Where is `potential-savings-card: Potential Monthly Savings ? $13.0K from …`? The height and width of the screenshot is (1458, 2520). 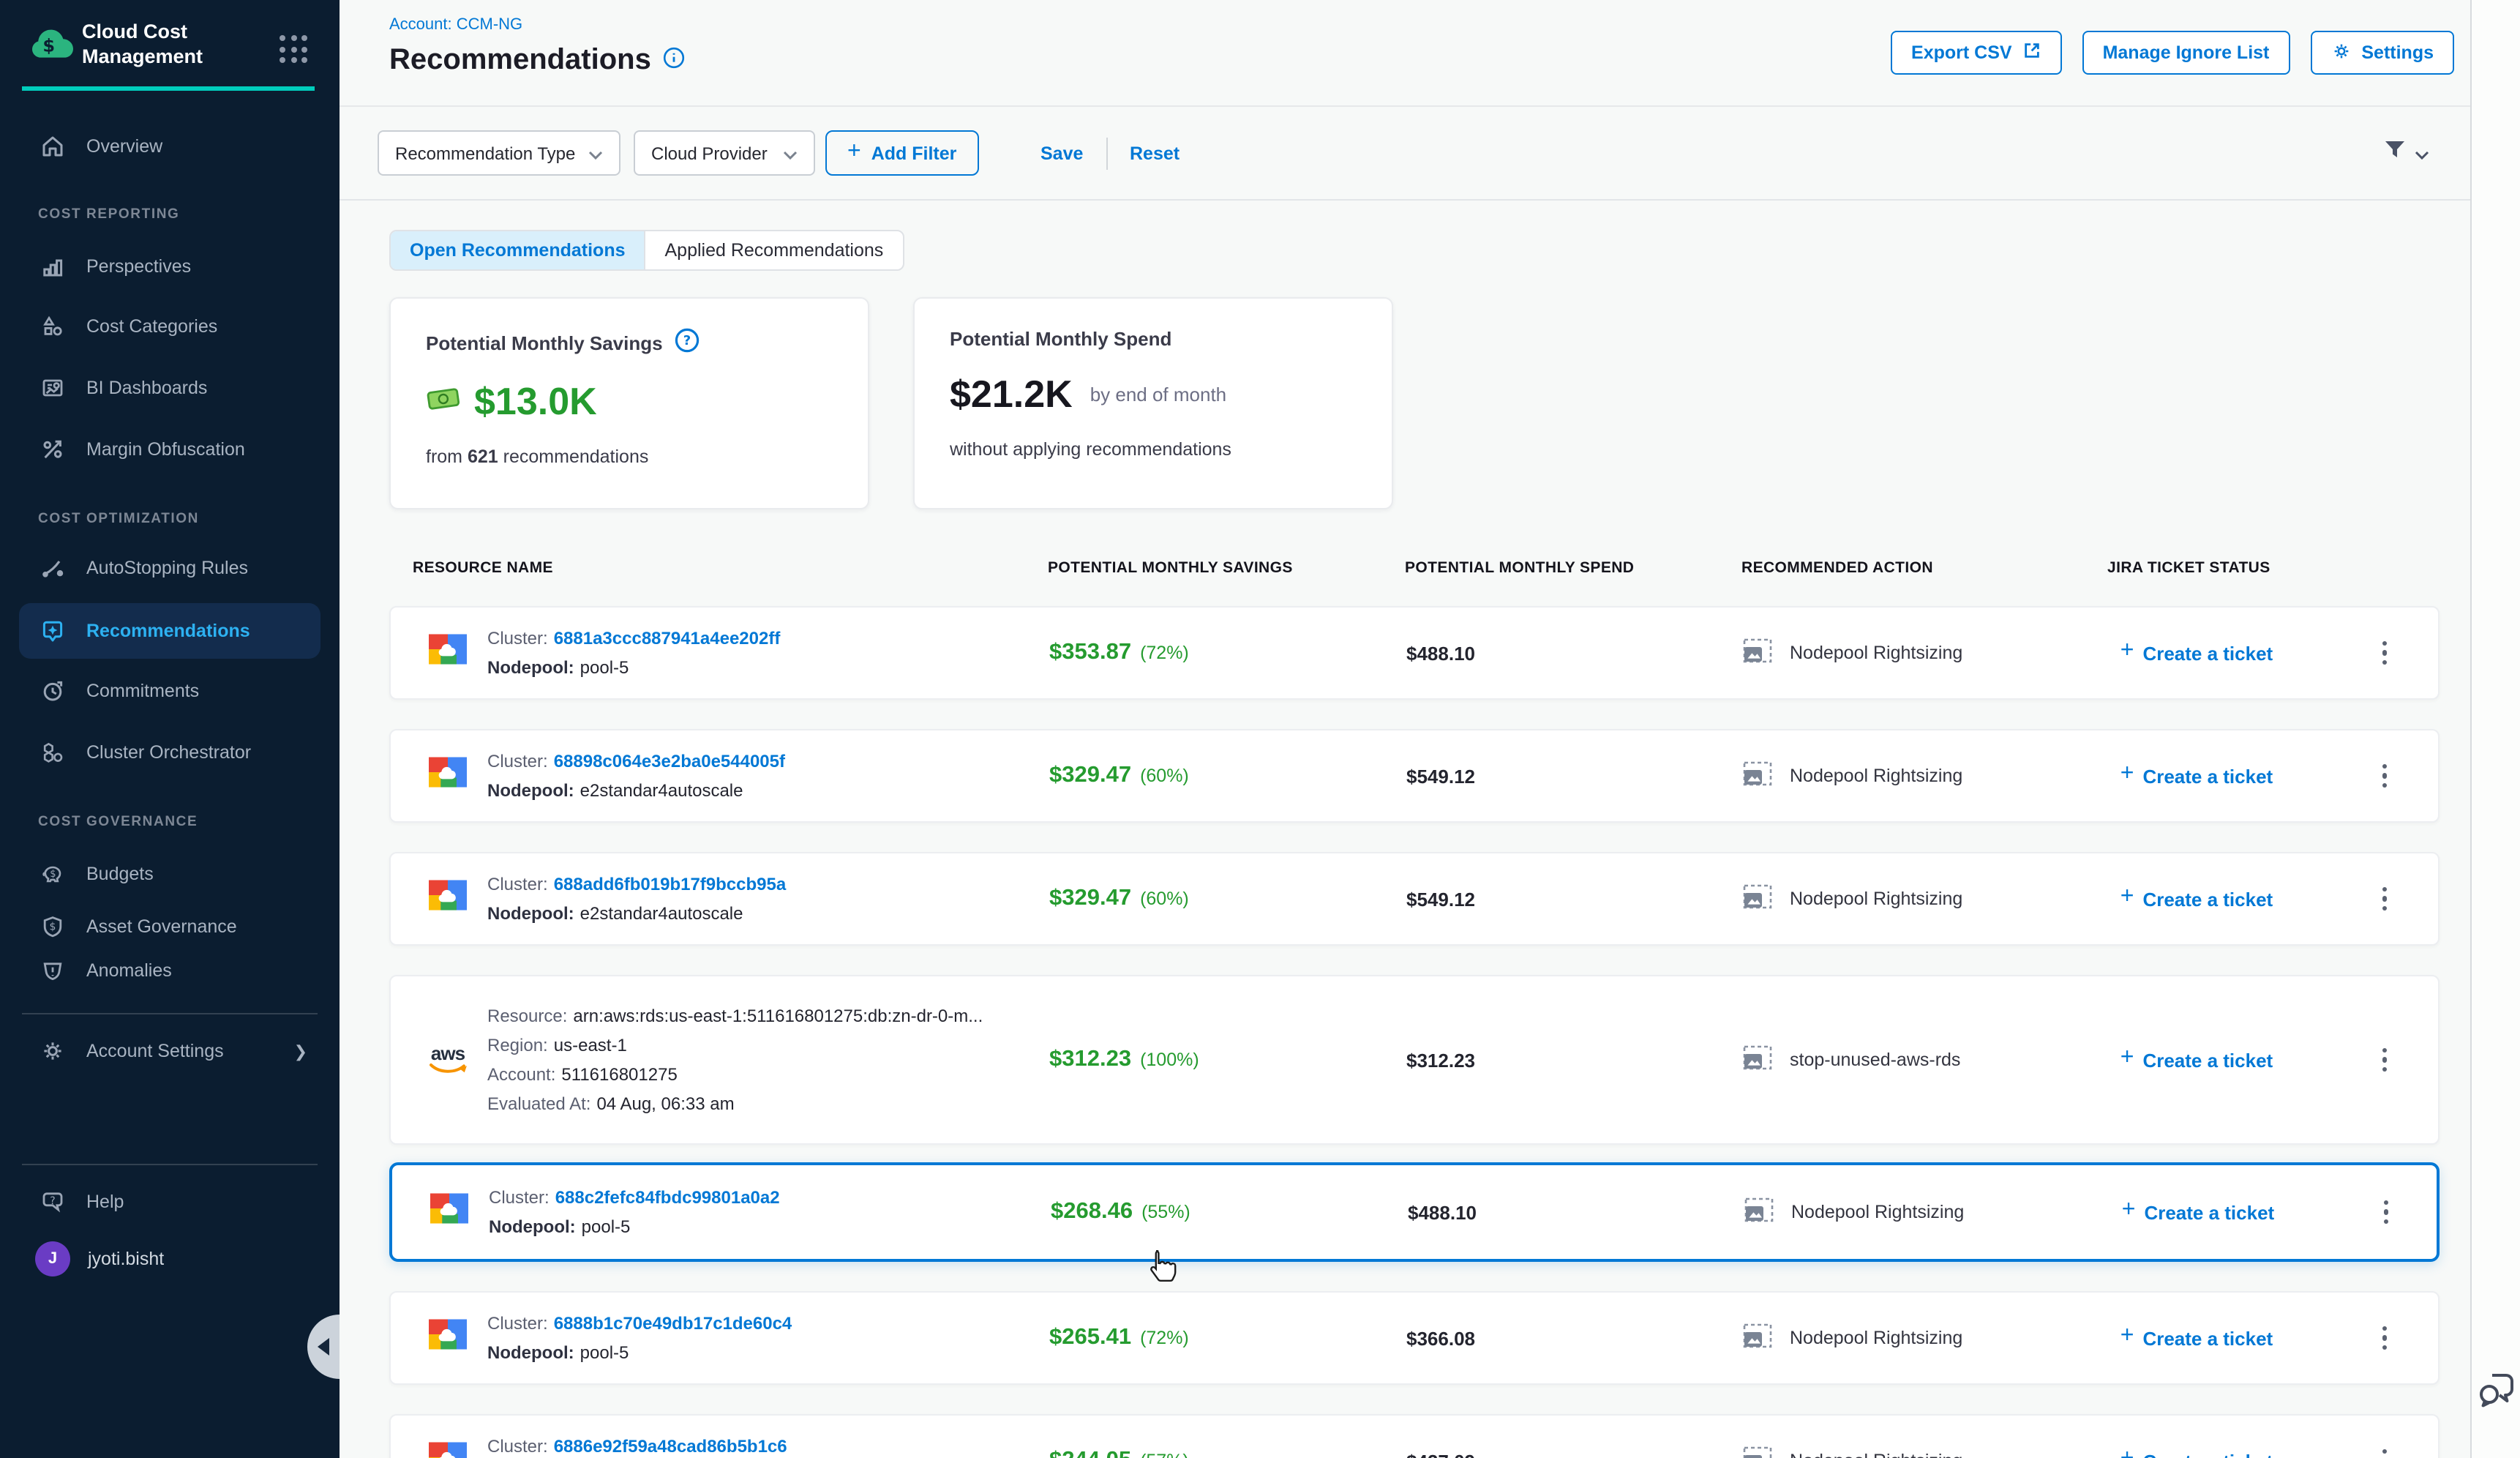 potential-savings-card: Potential Monthly Savings ? $13.0K from … is located at coordinates (629, 403).